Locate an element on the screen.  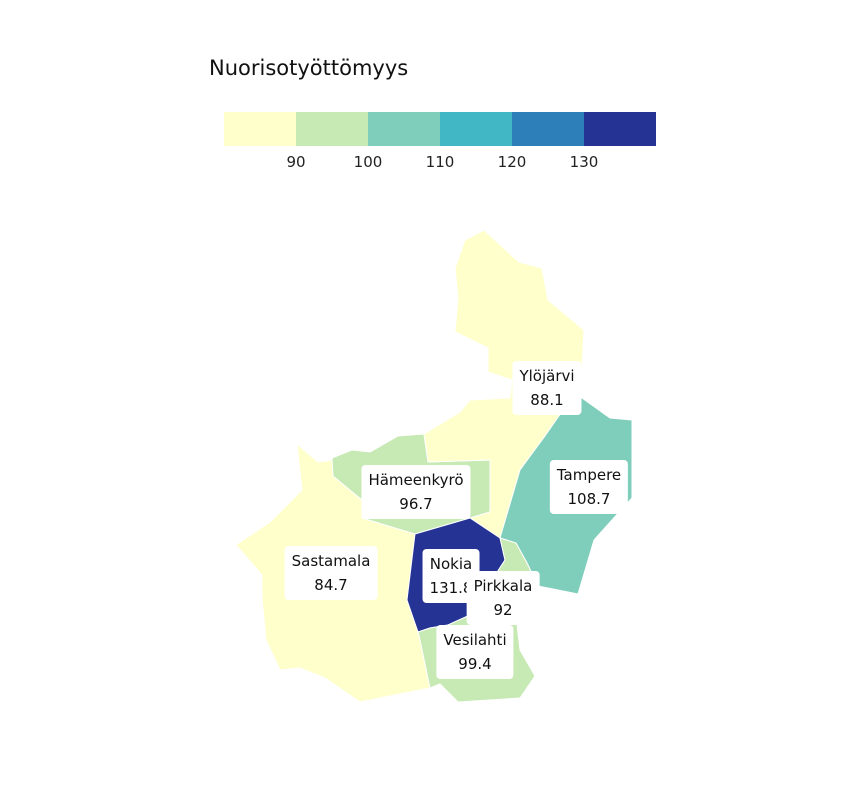
region-name: Tampere is located at coordinates (589, 475).